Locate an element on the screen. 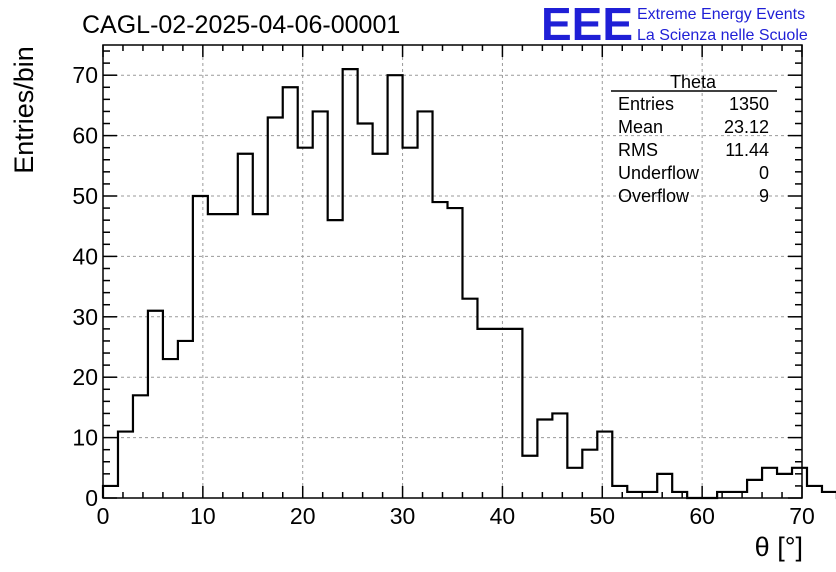 This screenshot has width=836, height=572. x-tick-label: 10 is located at coordinates (203, 516).